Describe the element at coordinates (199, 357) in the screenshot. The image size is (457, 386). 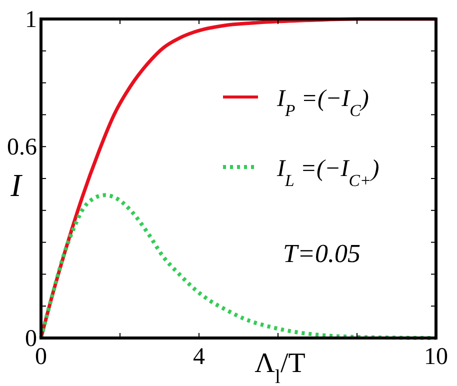
I see `x-tick-label: 4` at that location.